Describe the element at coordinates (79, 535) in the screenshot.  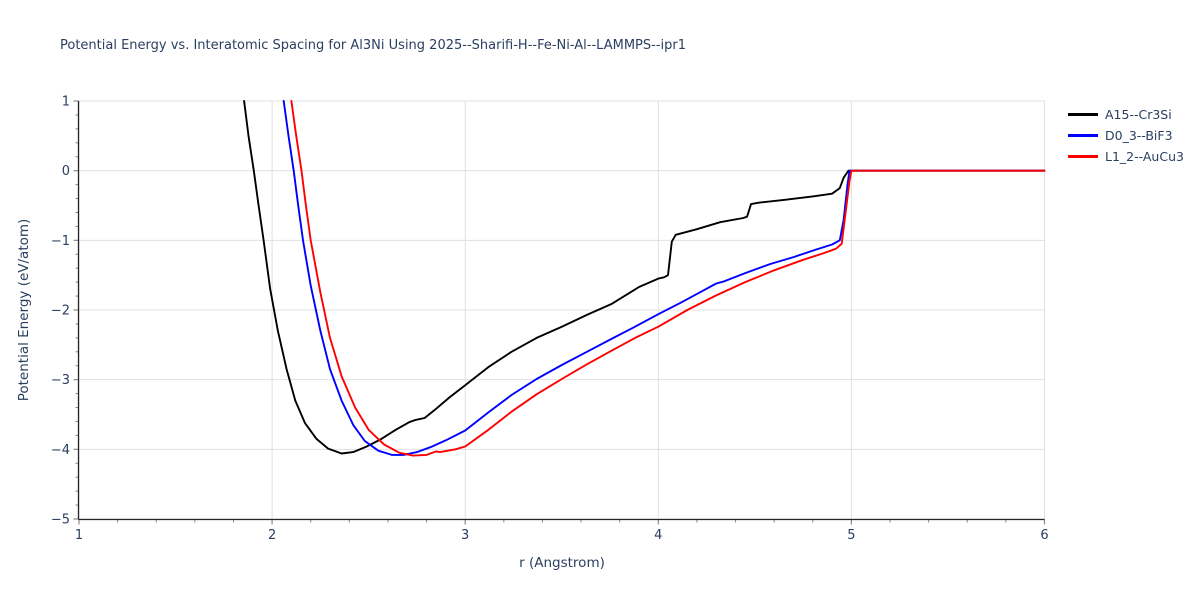
I see `x-tick-label: 1` at that location.